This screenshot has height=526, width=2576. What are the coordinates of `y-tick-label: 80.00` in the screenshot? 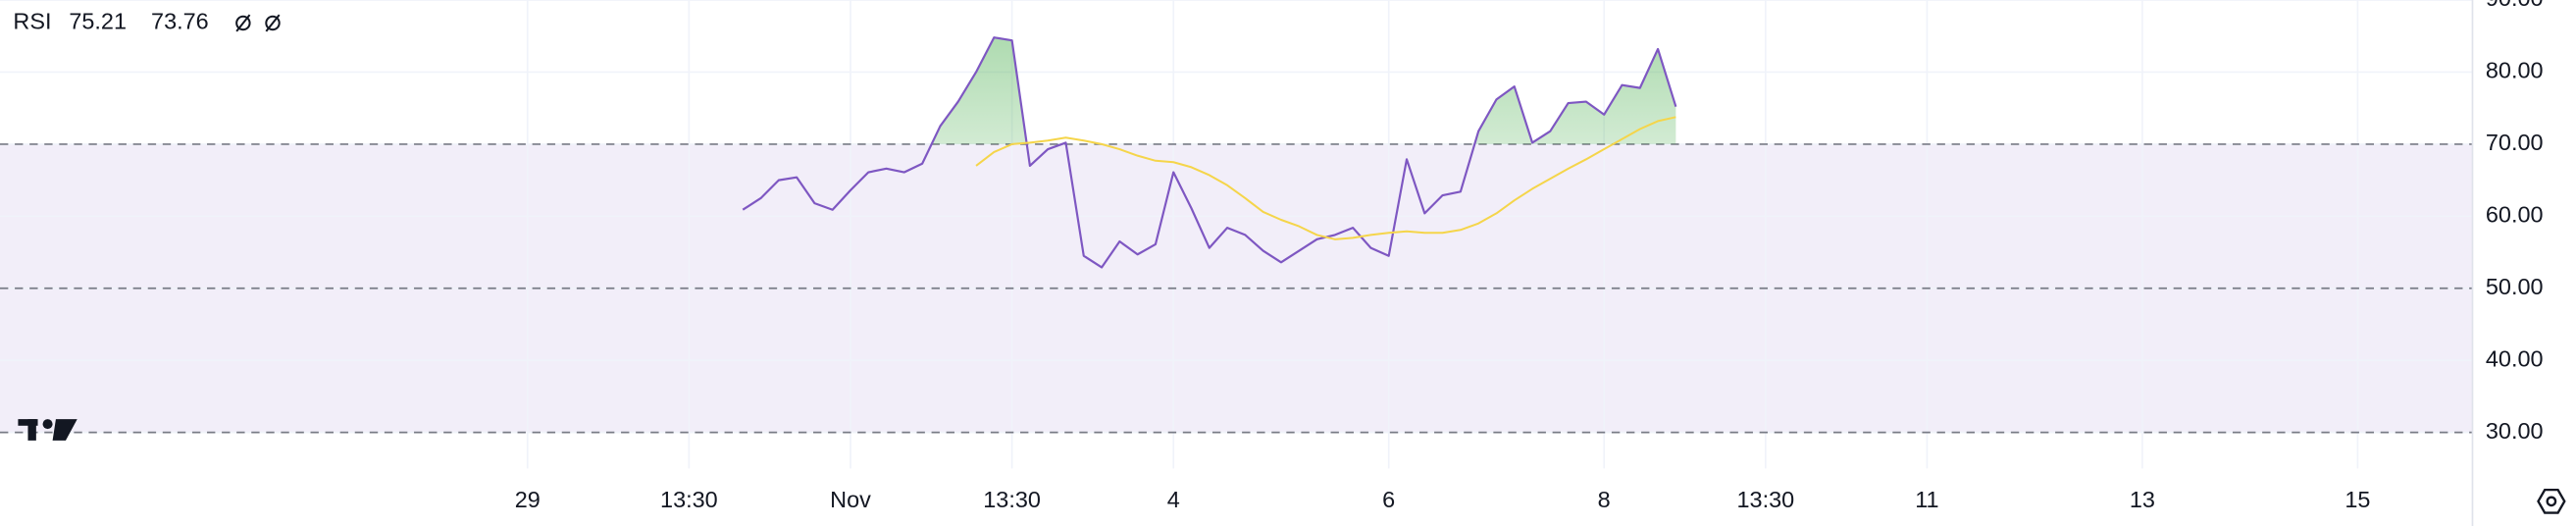 It's located at (2515, 71).